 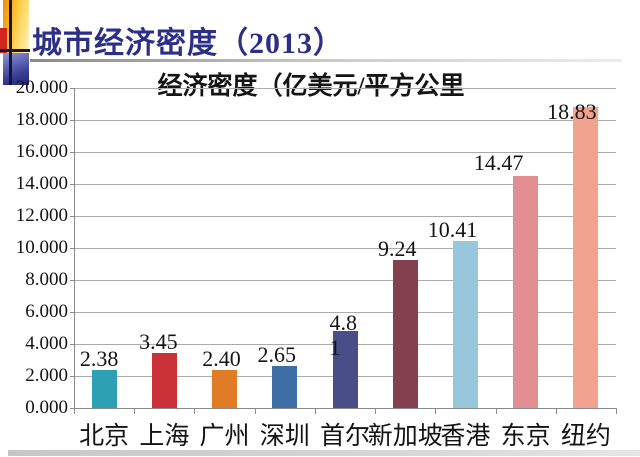 What do you see at coordinates (41, 151) in the screenshot?
I see `y-axis-label: 16.000` at bounding box center [41, 151].